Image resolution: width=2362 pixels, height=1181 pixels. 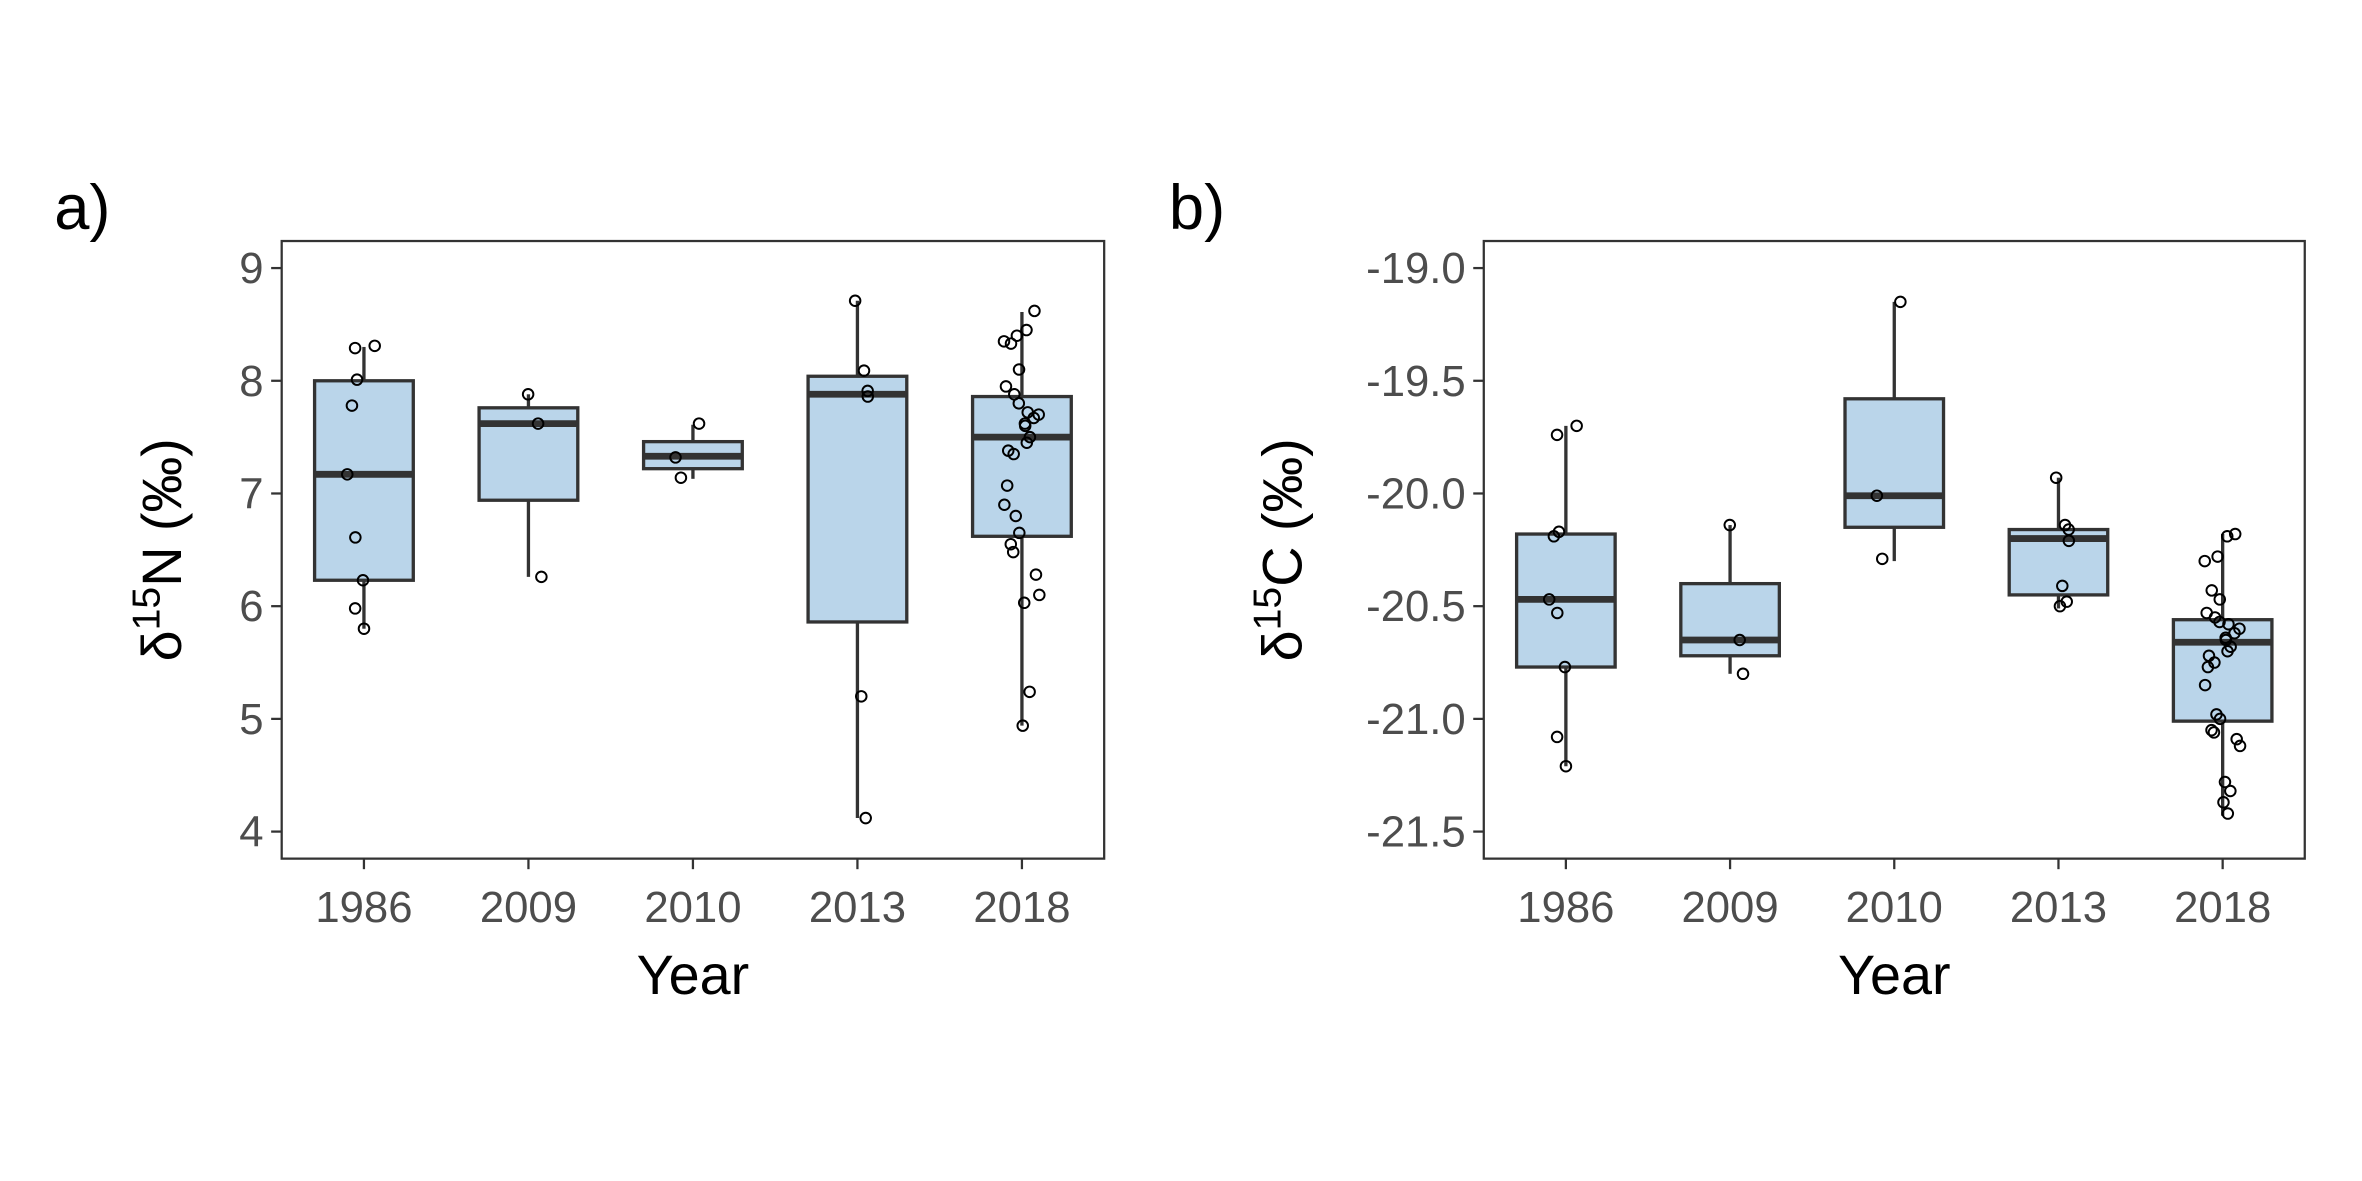 I want to click on y-label-text: N (‰), so click(x=162, y=512).